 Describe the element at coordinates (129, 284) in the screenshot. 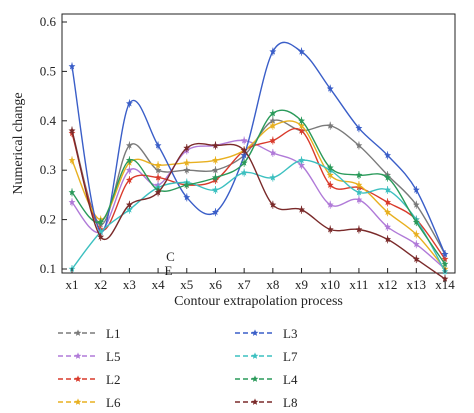

I see `x-tick-label: x3` at that location.